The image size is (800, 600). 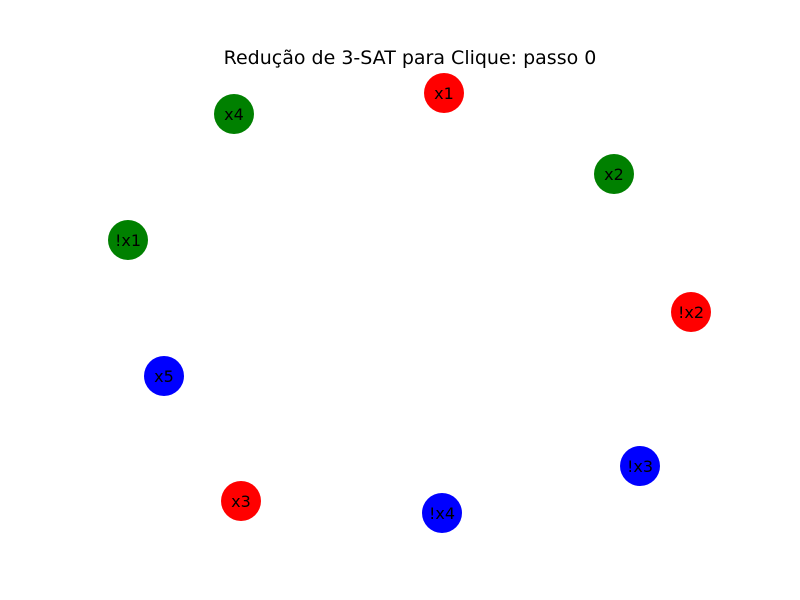 I want to click on graph-node: x2, so click(x=614, y=174).